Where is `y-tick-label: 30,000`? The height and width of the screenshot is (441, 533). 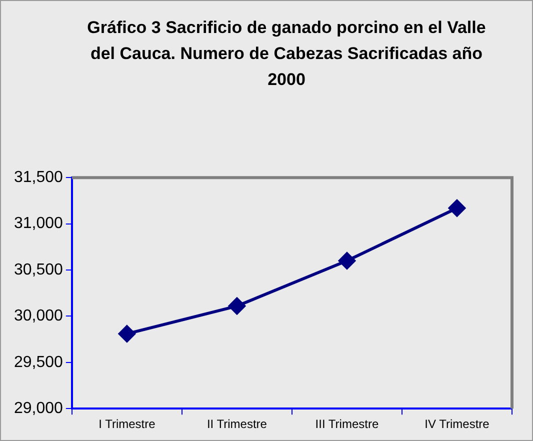
y-tick-label: 30,000 is located at coordinates (39, 316).